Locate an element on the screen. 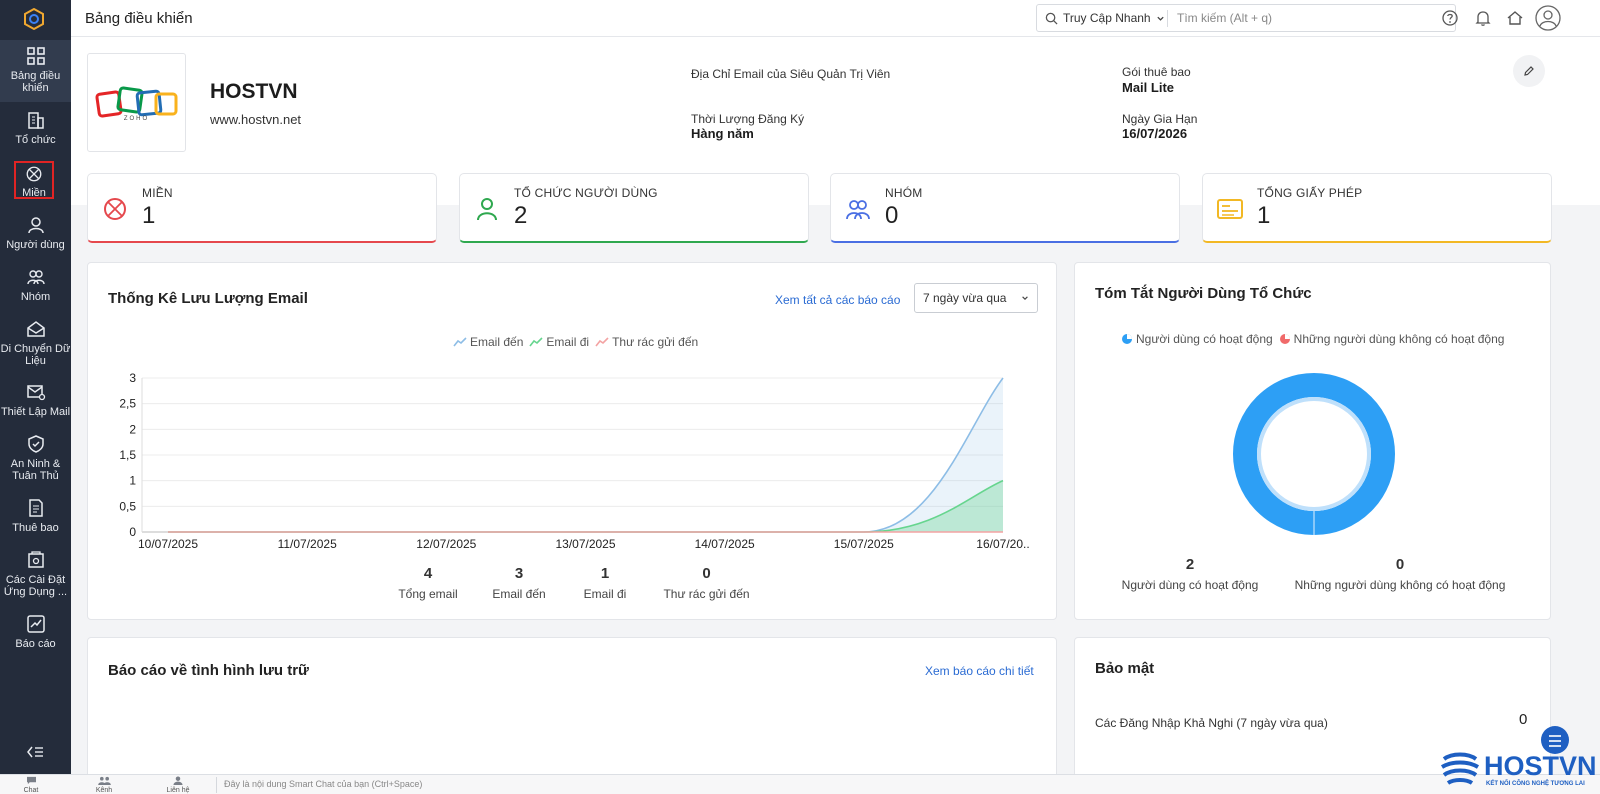  hostvn-tagline: KẾT NỐI CÔNG NGHỆ TƯƠNG LAI is located at coordinates (1535, 784).